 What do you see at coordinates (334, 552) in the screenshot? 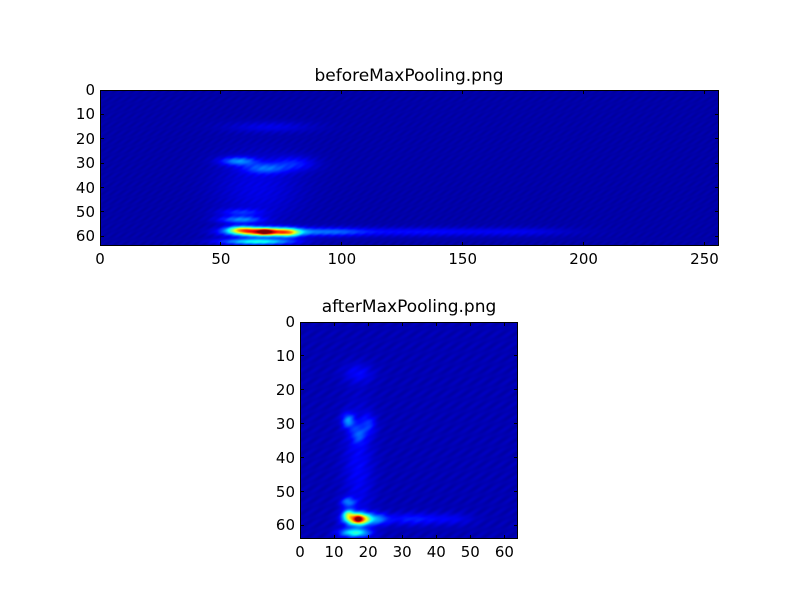
I see `x-tick-label: 10` at bounding box center [334, 552].